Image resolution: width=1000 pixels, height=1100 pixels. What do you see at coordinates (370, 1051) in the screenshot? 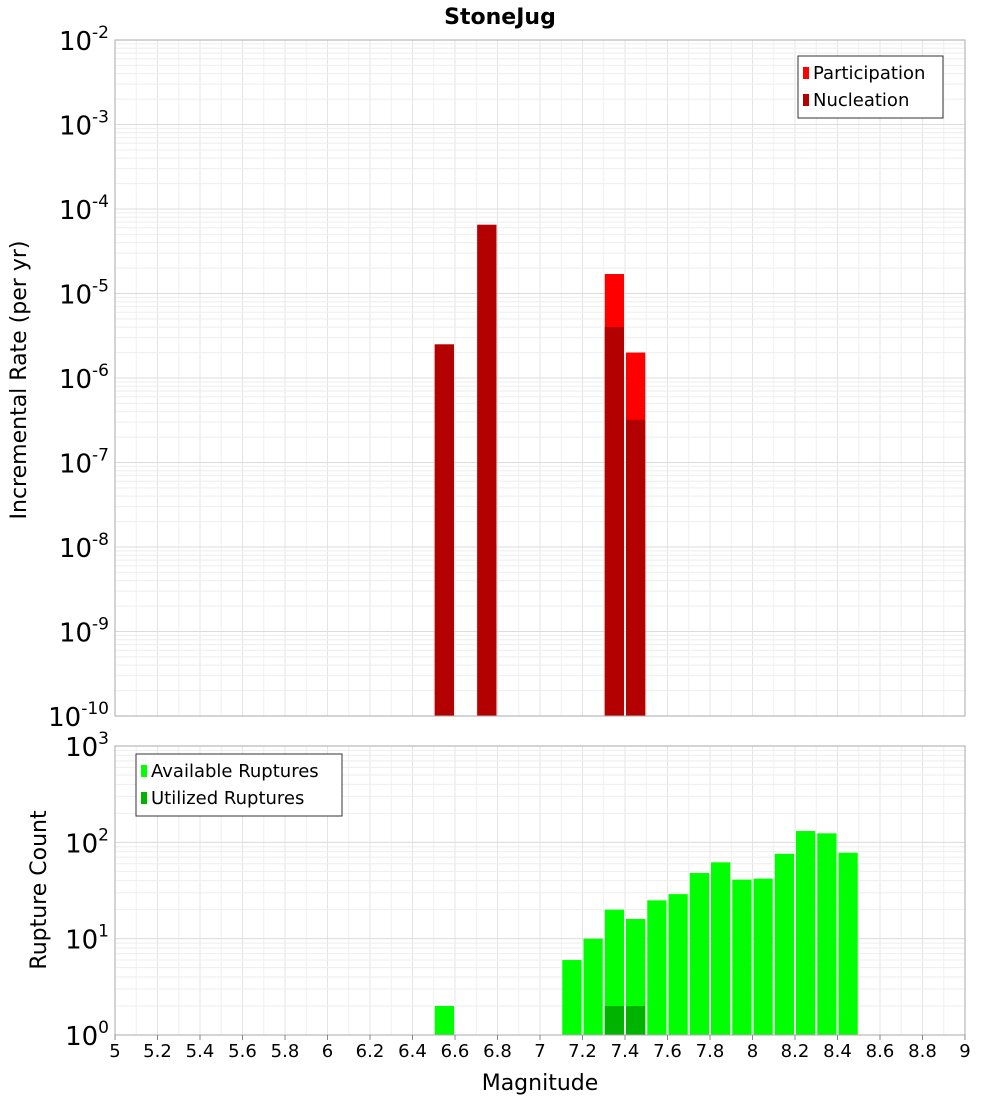
I see `x-tick-label: 6.2` at bounding box center [370, 1051].